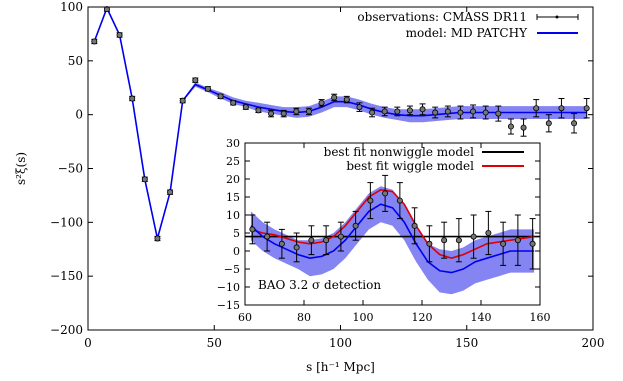 The image size is (623, 381). Describe the element at coordinates (228, 287) in the screenshot. I see `inset-y-tick-label: −10` at that location.